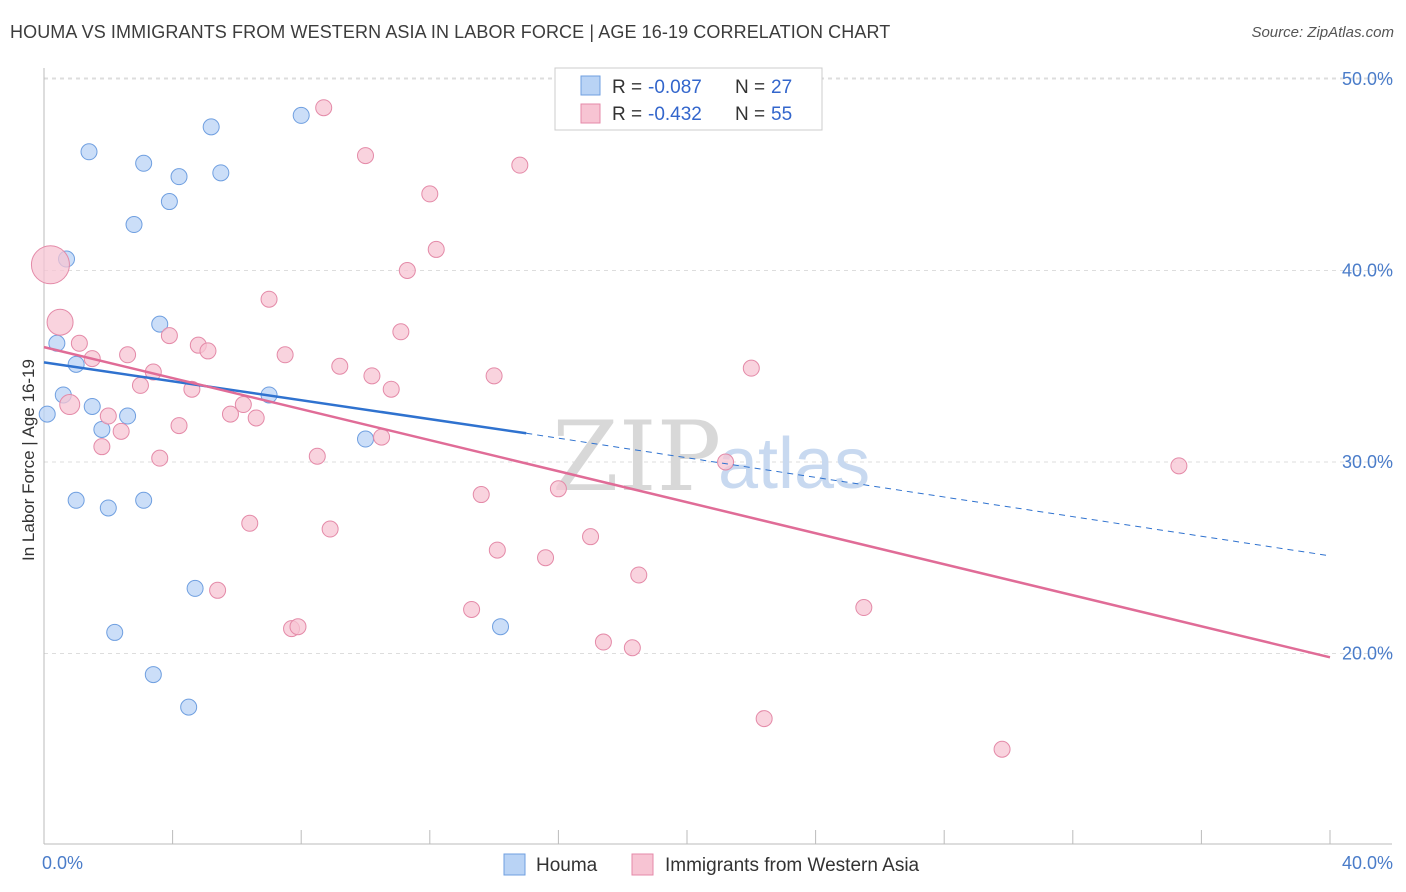 Image resolution: width=1406 pixels, height=892 pixels. Describe the element at coordinates (642, 864) in the screenshot. I see `series-legend-swatch-immigrants` at that location.